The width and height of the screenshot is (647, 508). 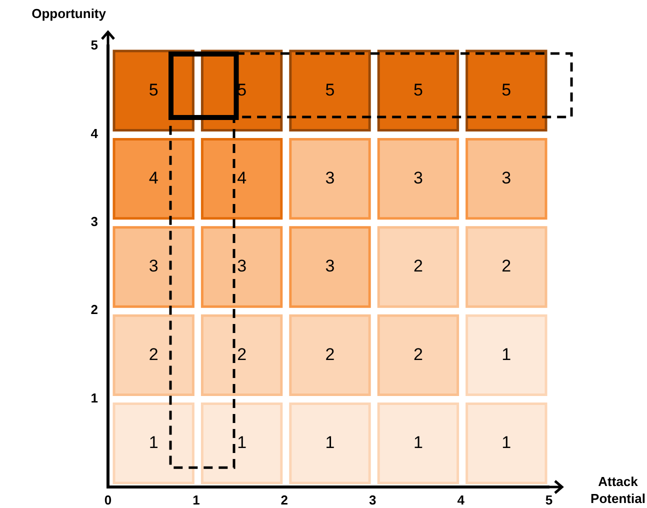 I want to click on y-tick-label: 5, so click(x=94, y=45).